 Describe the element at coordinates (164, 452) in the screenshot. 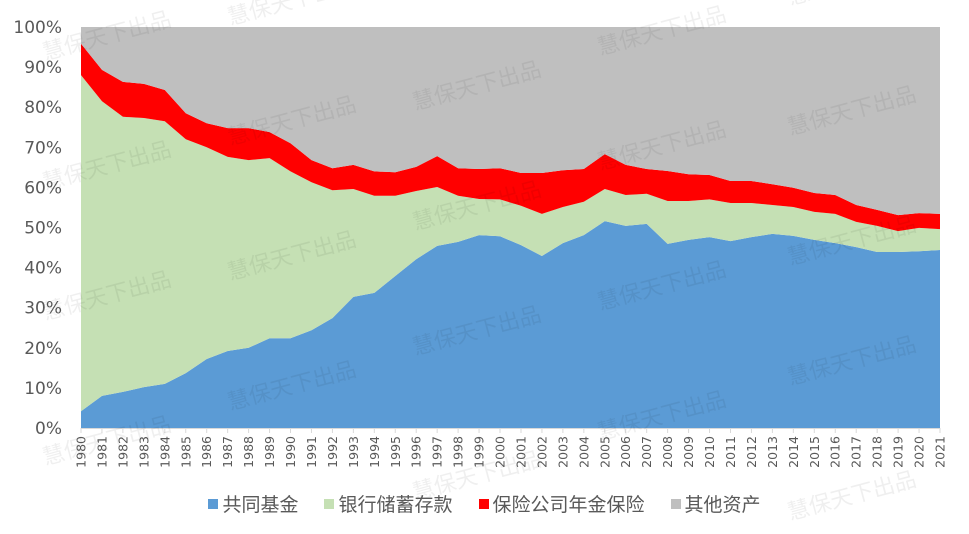

I see `x-tick-label: 1984` at that location.